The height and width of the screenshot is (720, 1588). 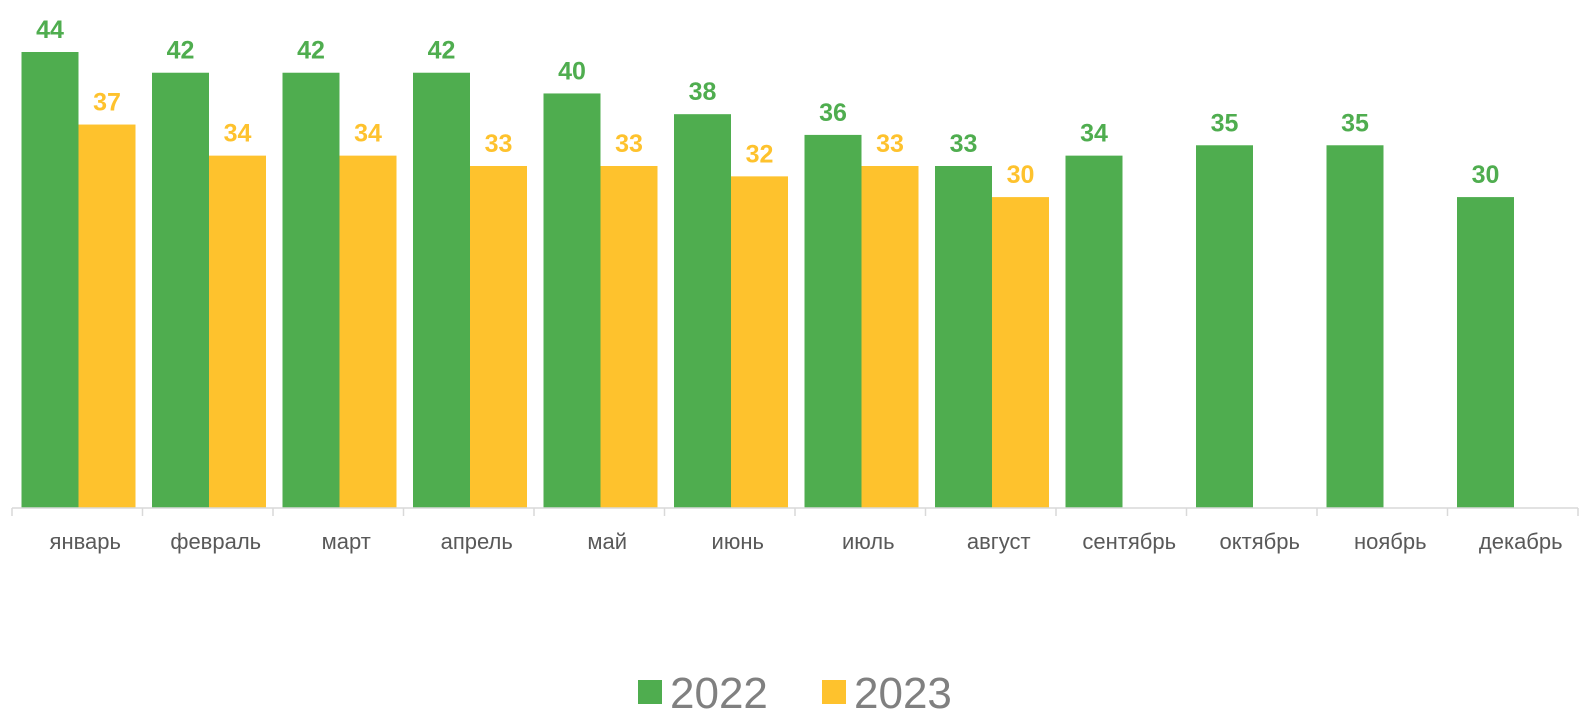 I want to click on legend: 2022 2023, so click(x=795, y=693).